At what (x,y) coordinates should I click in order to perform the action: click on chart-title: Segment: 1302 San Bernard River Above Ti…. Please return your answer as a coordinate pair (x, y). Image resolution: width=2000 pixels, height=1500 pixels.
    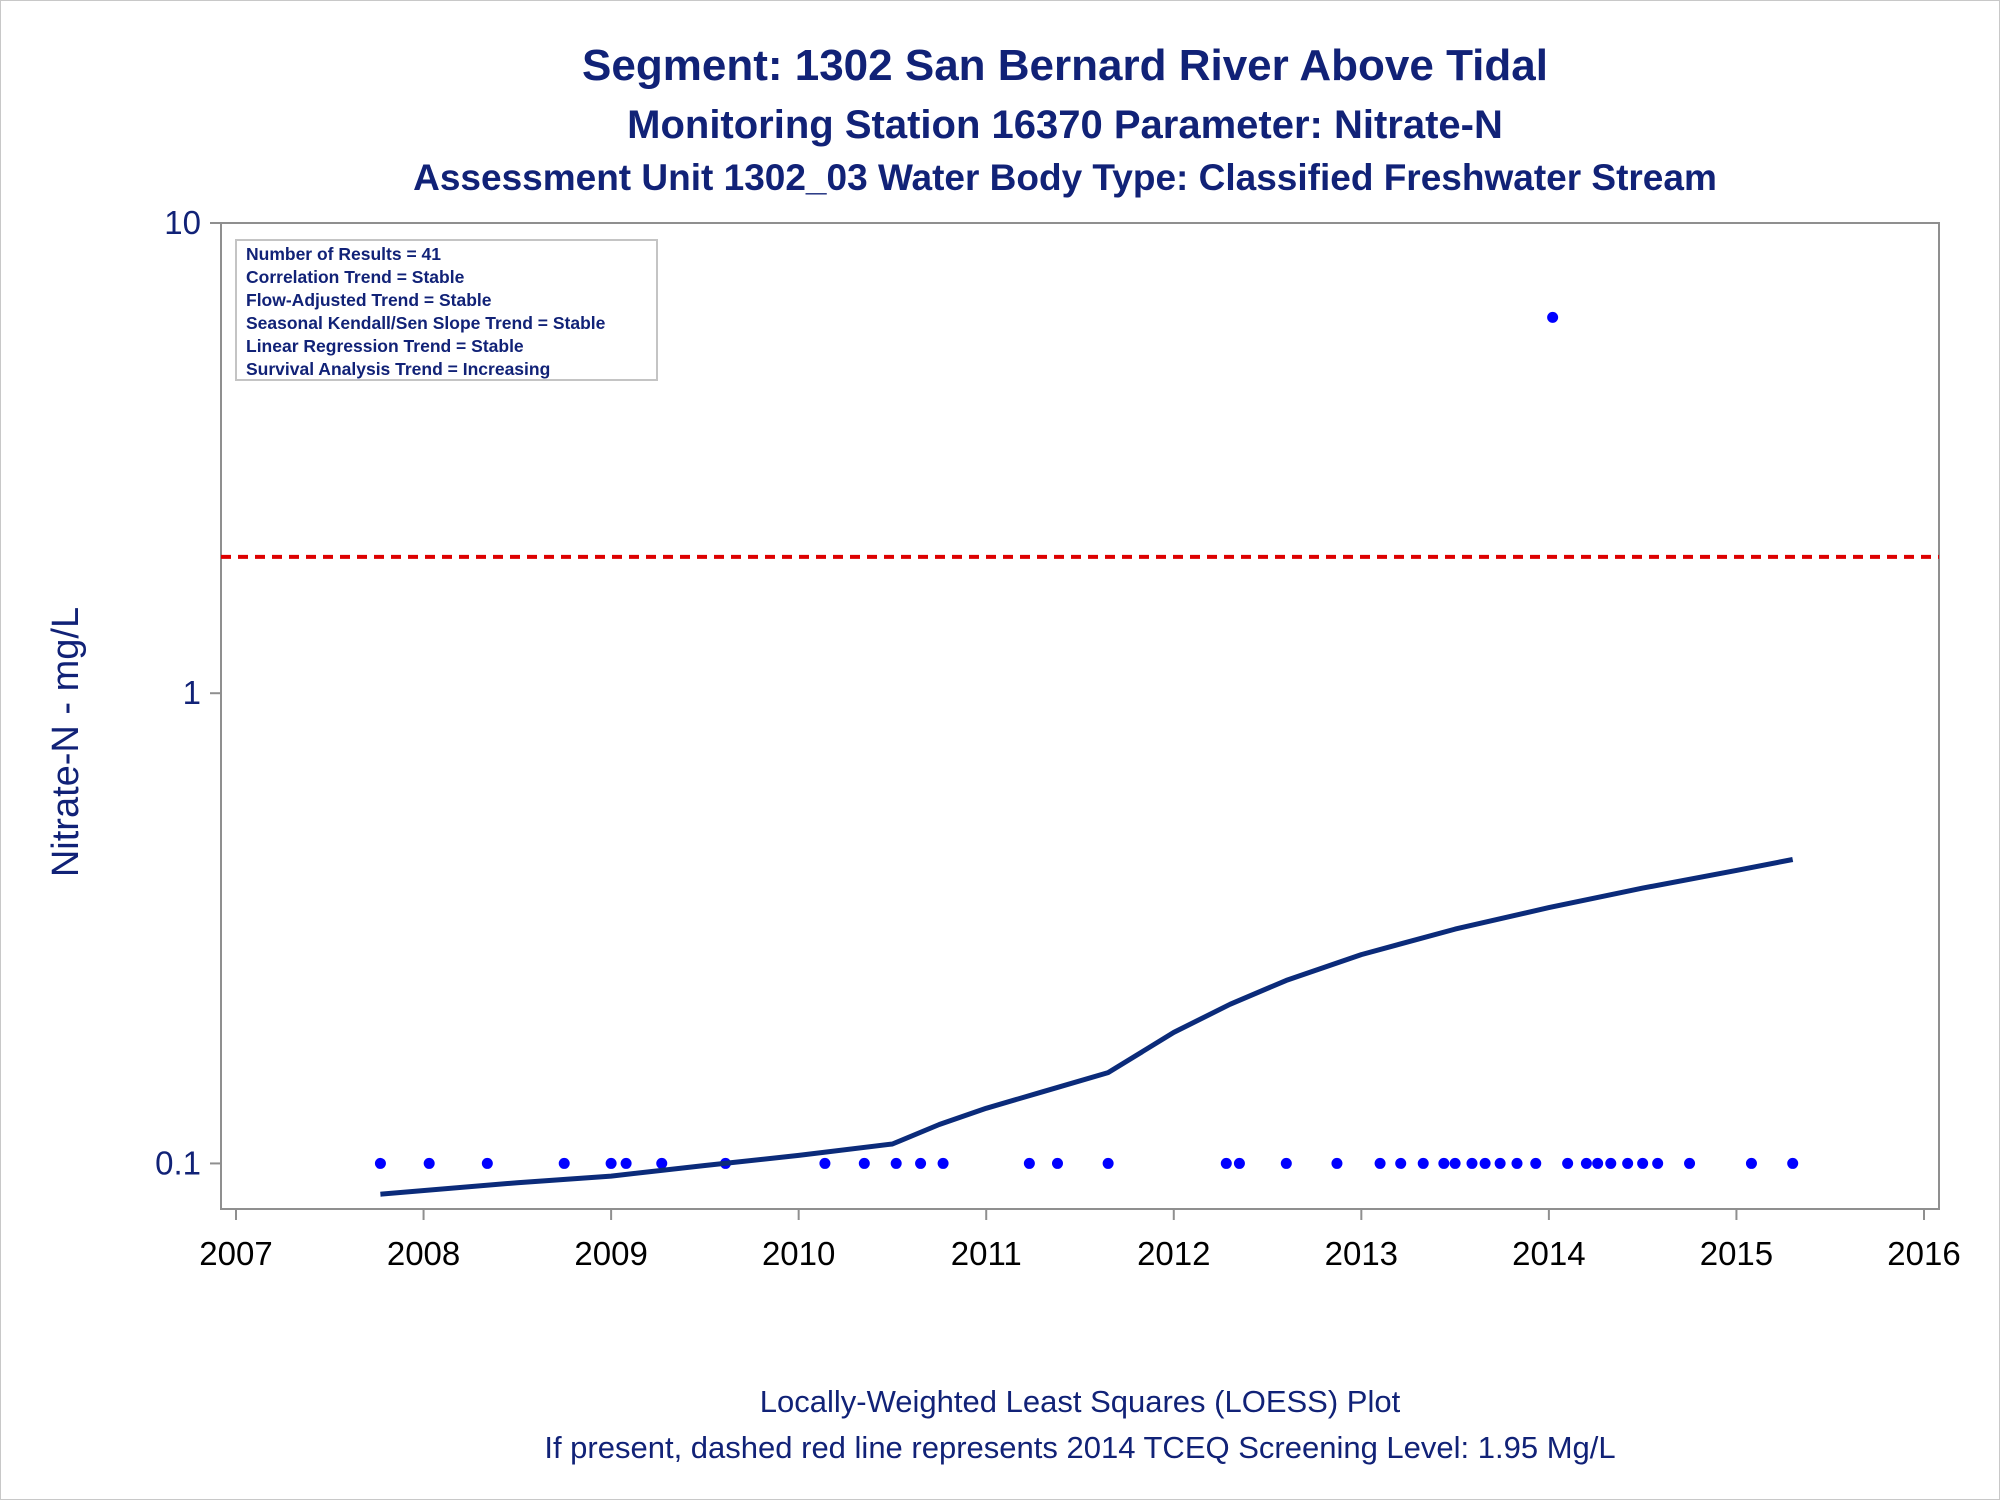
    Looking at the image, I should click on (1065, 65).